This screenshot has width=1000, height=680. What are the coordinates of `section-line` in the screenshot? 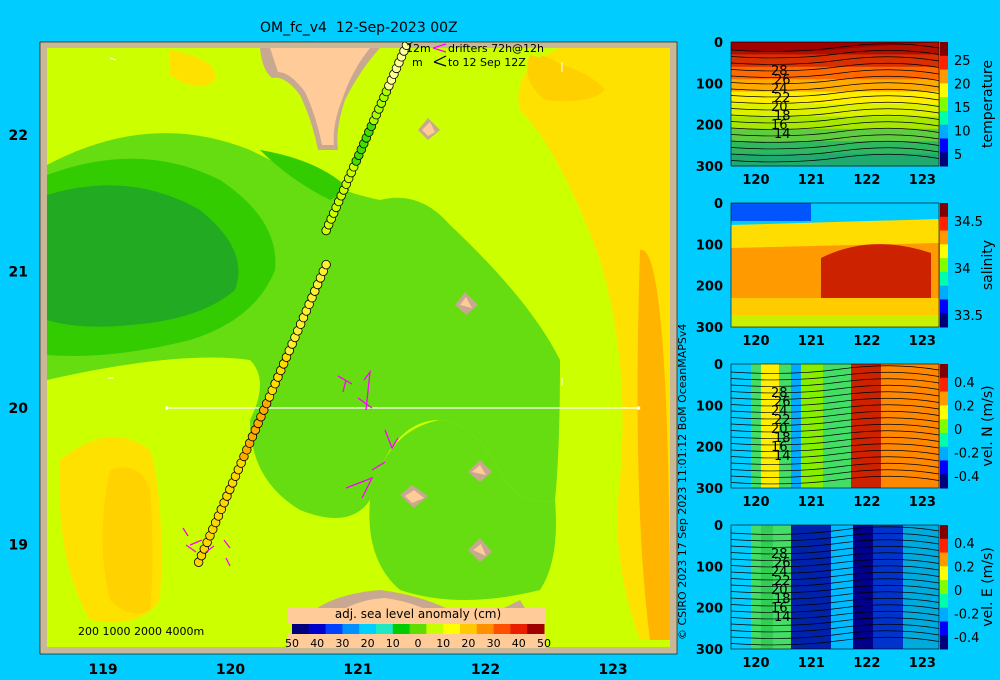 It's located at (402, 408).